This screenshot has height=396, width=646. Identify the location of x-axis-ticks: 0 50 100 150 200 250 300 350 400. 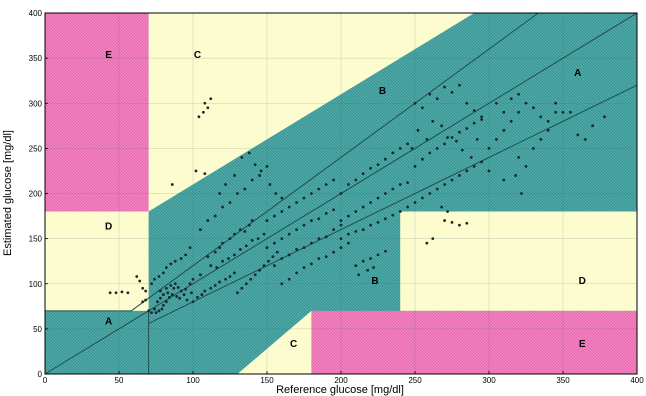
(343, 378).